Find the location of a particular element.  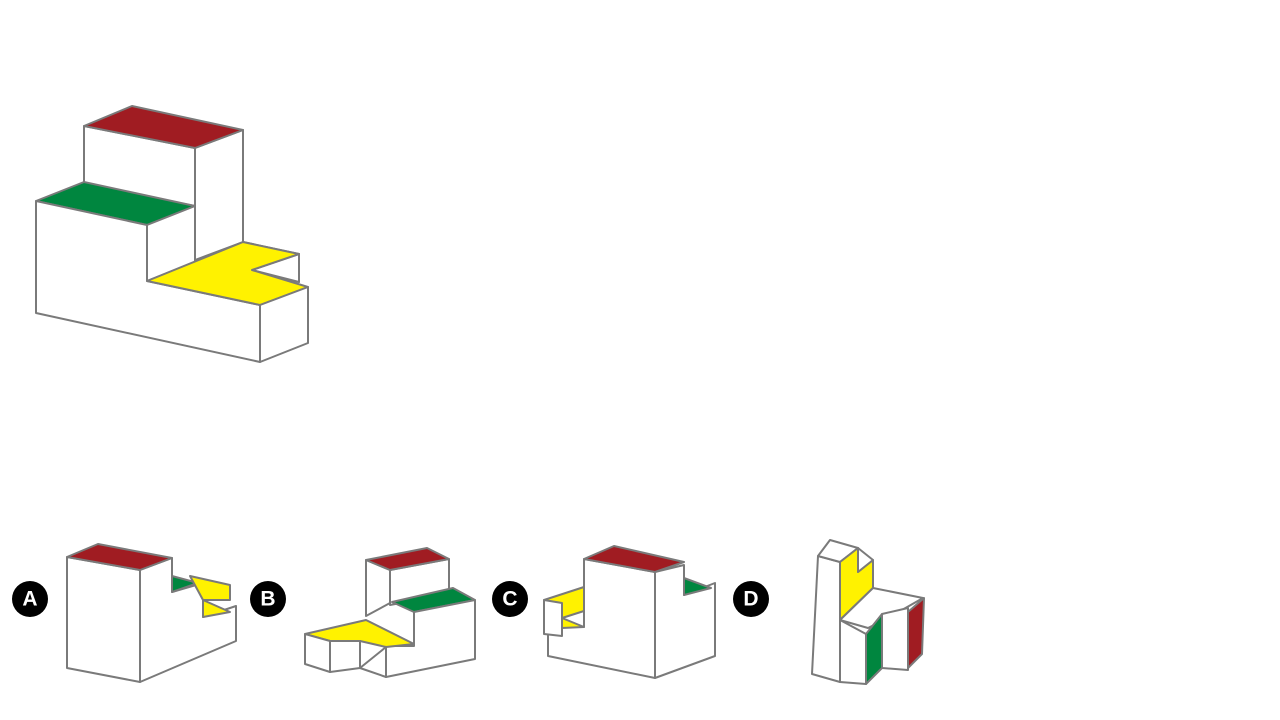

option-b-front-face is located at coordinates (358, 659).